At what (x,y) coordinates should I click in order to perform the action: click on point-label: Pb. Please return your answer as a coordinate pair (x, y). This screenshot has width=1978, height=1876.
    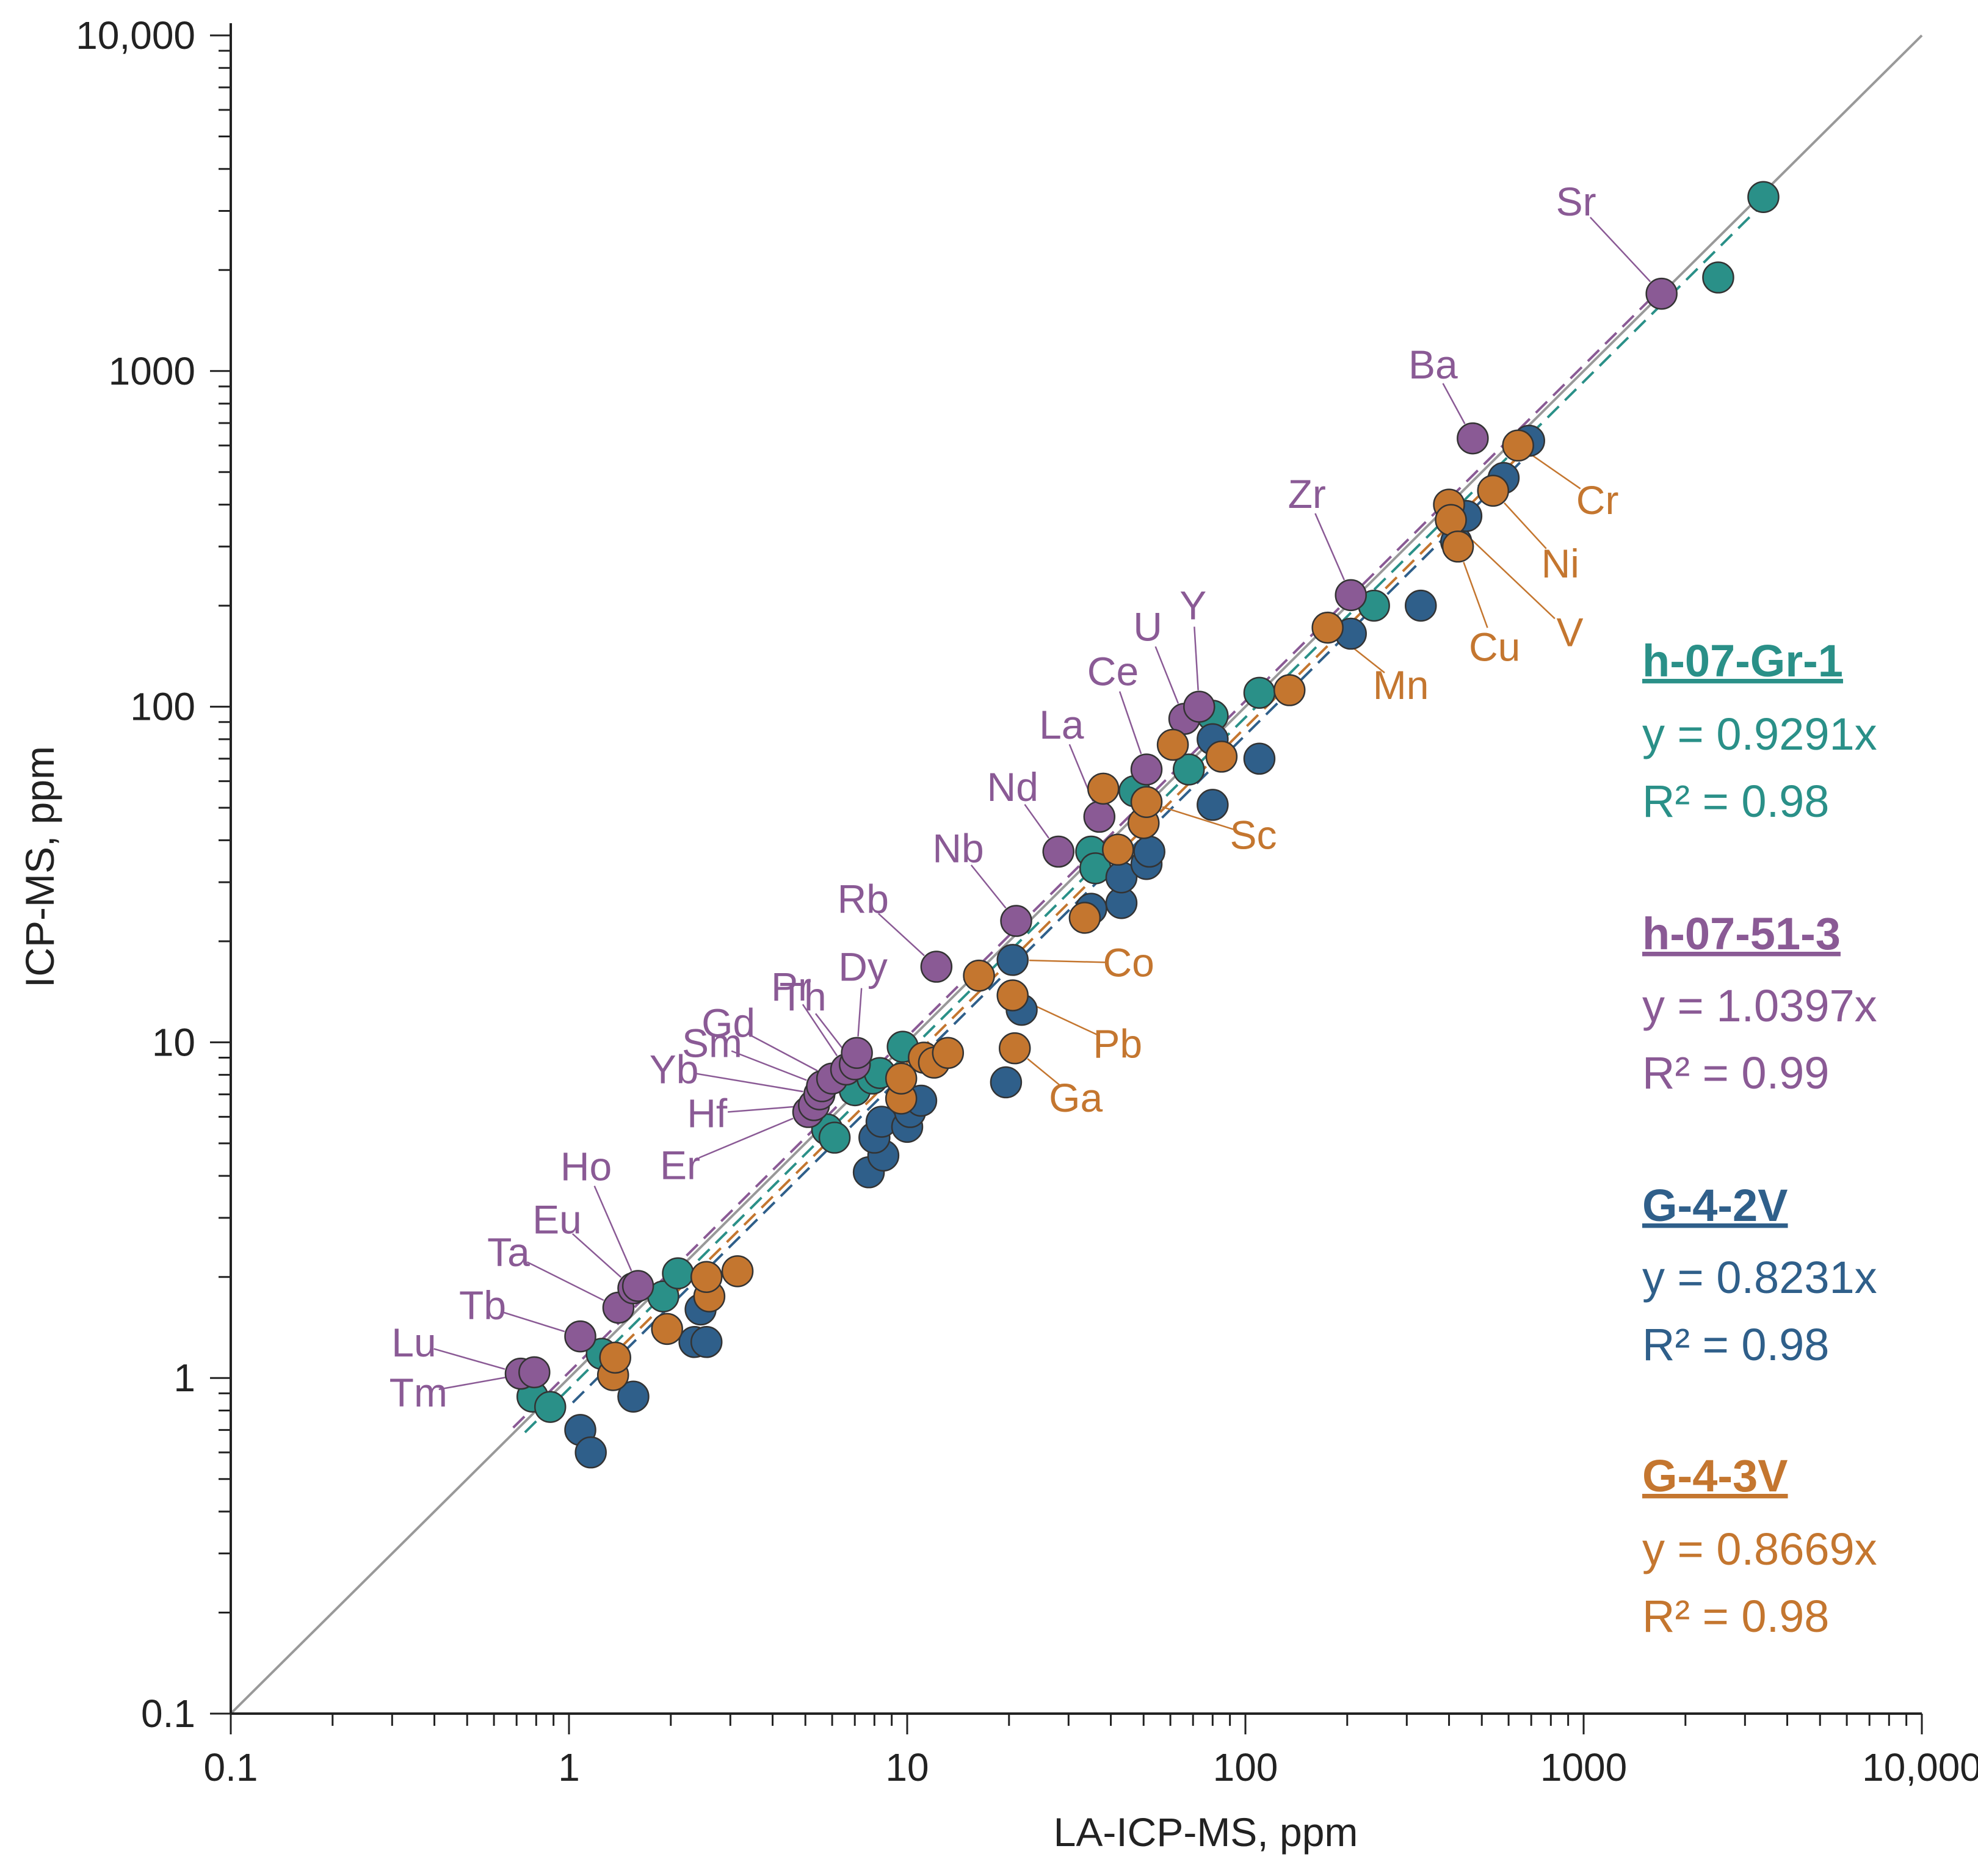
    Looking at the image, I should click on (1117, 1043).